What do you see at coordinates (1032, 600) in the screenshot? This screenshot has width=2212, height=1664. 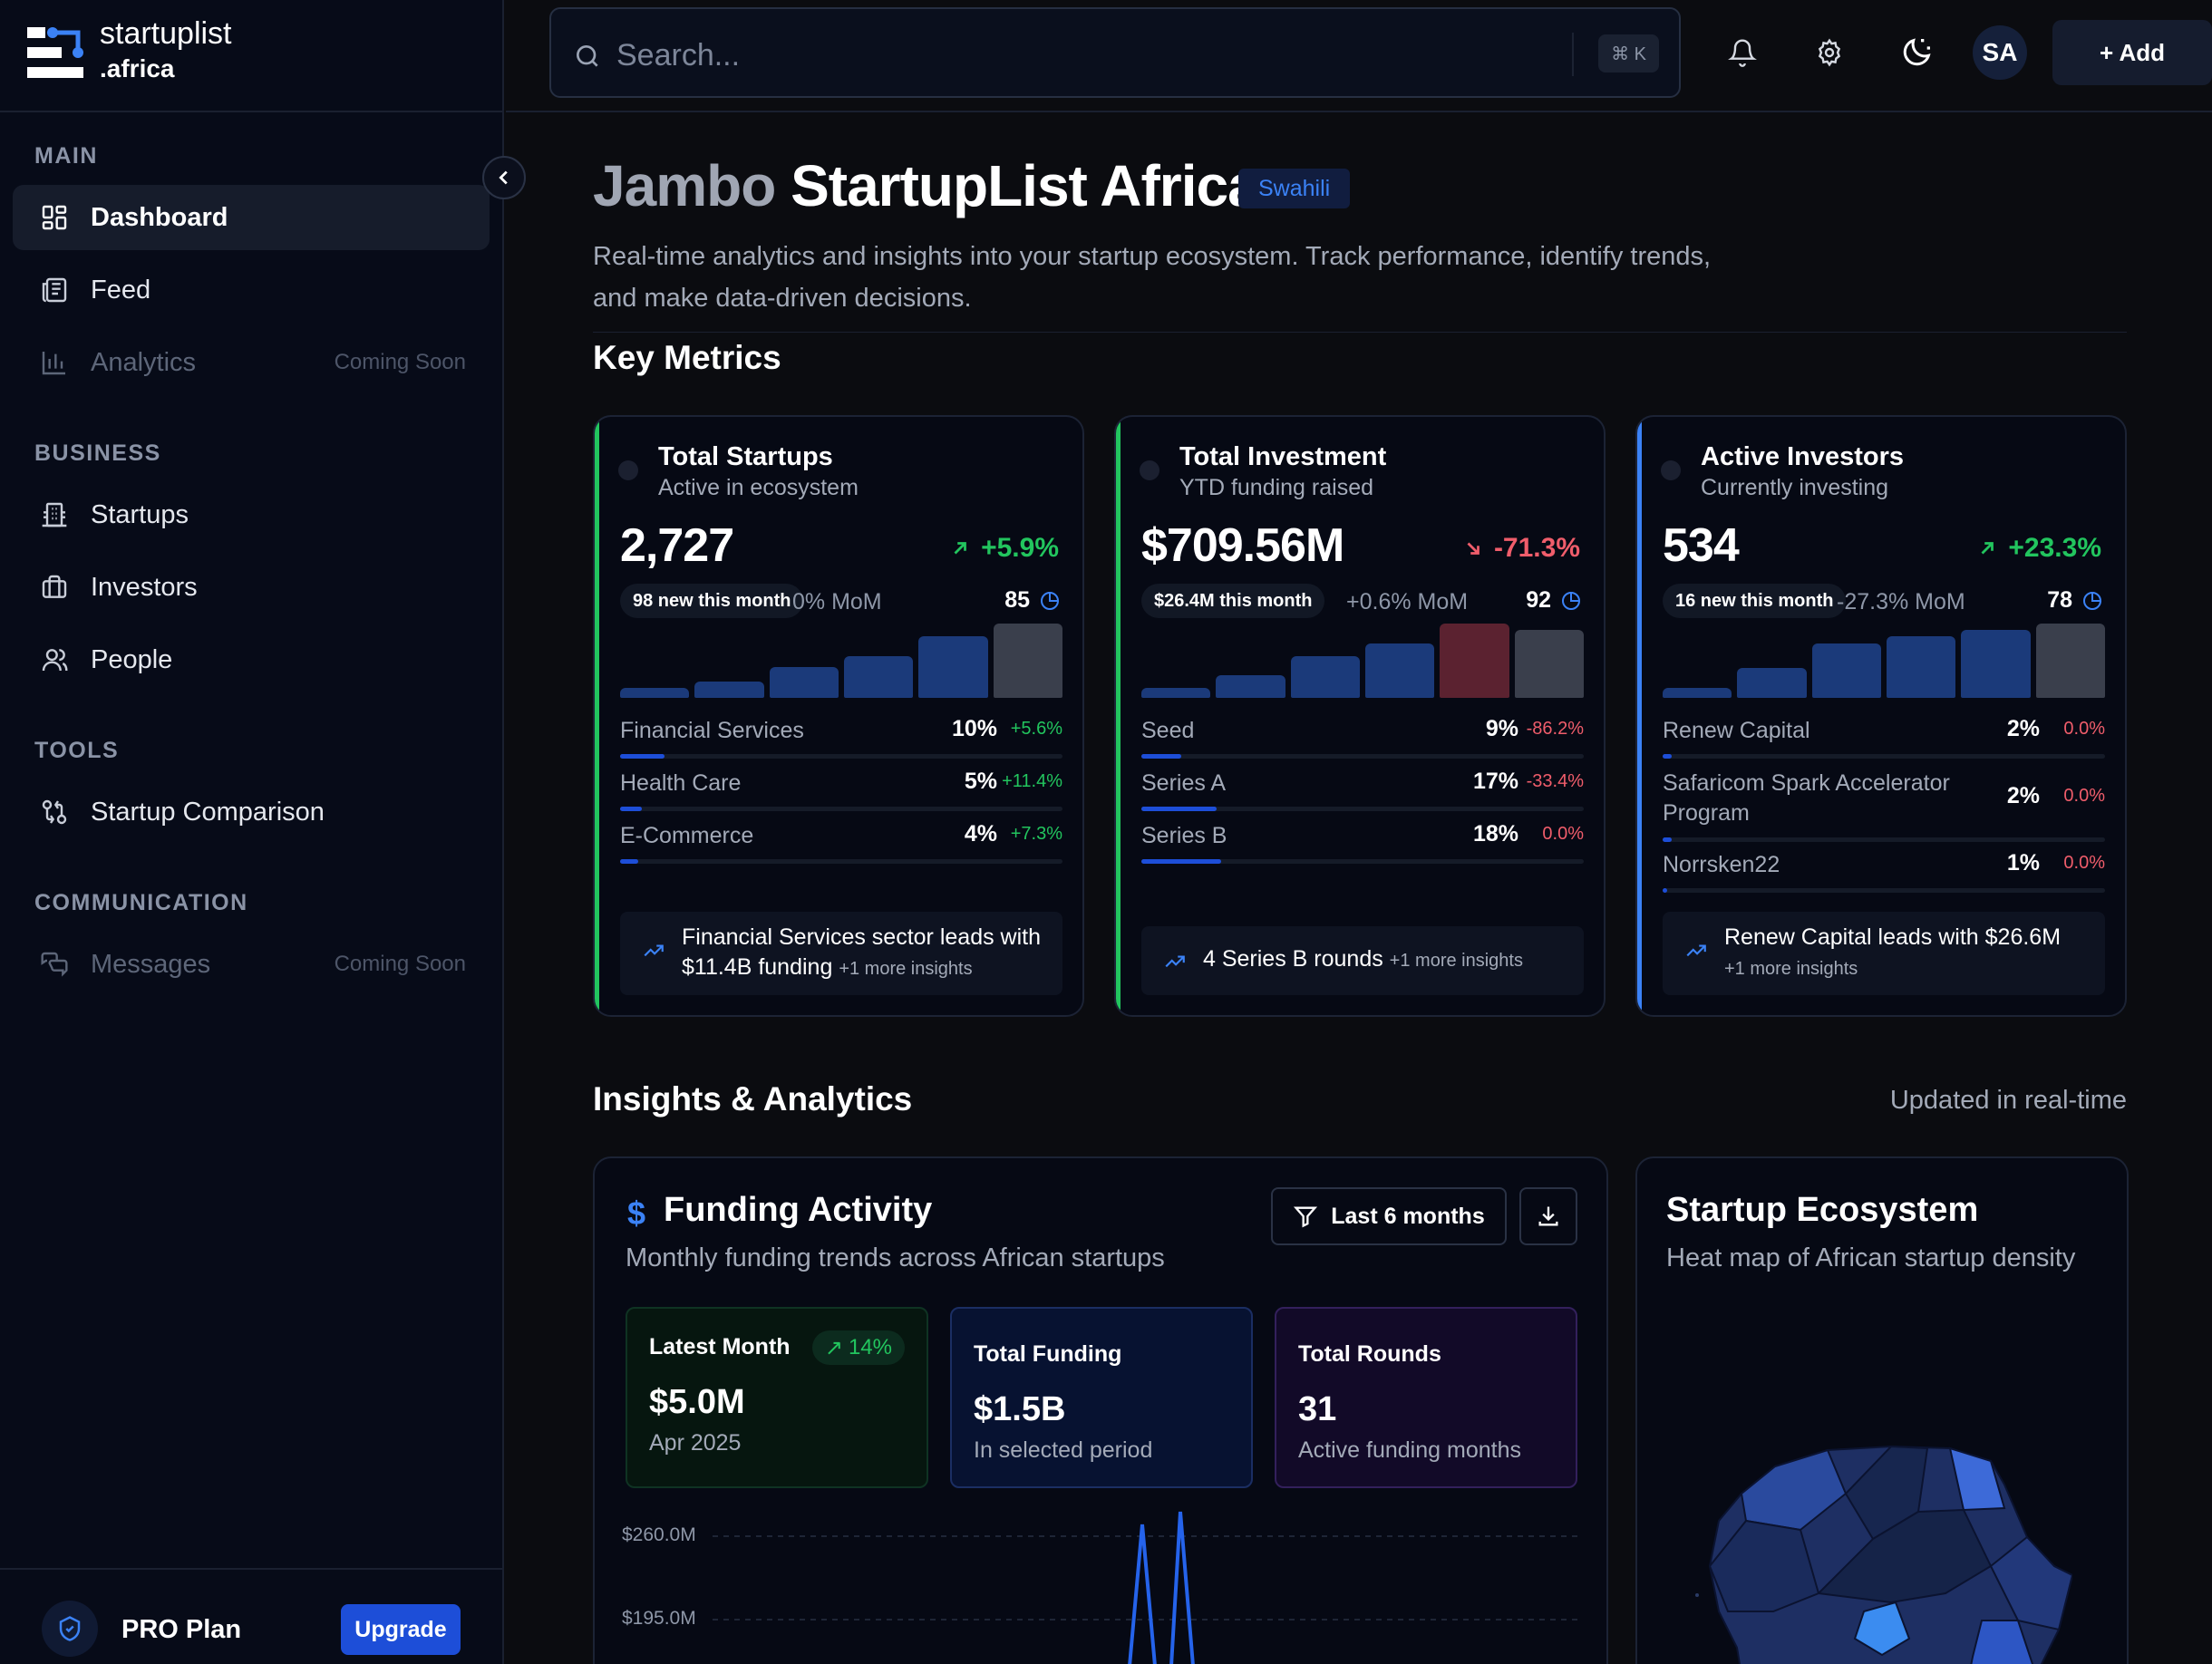 I see `score: 85` at bounding box center [1032, 600].